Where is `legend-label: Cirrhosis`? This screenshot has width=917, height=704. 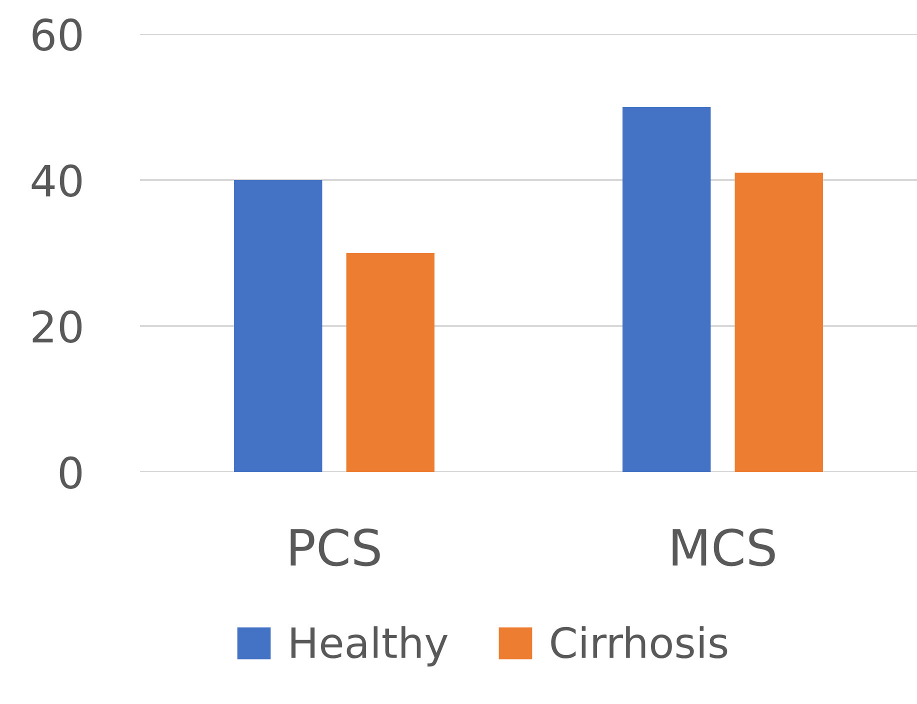
legend-label: Cirrhosis is located at coordinates (639, 642).